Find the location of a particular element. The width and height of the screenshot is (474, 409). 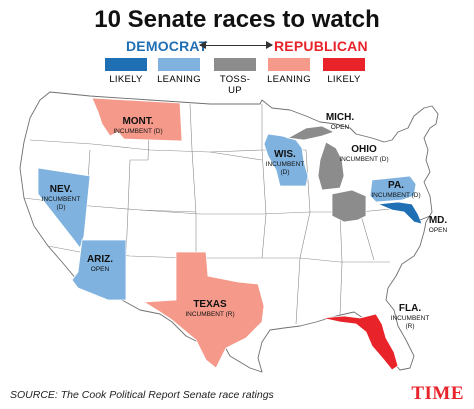

republican-label: REPUBLICAN is located at coordinates (321, 46).